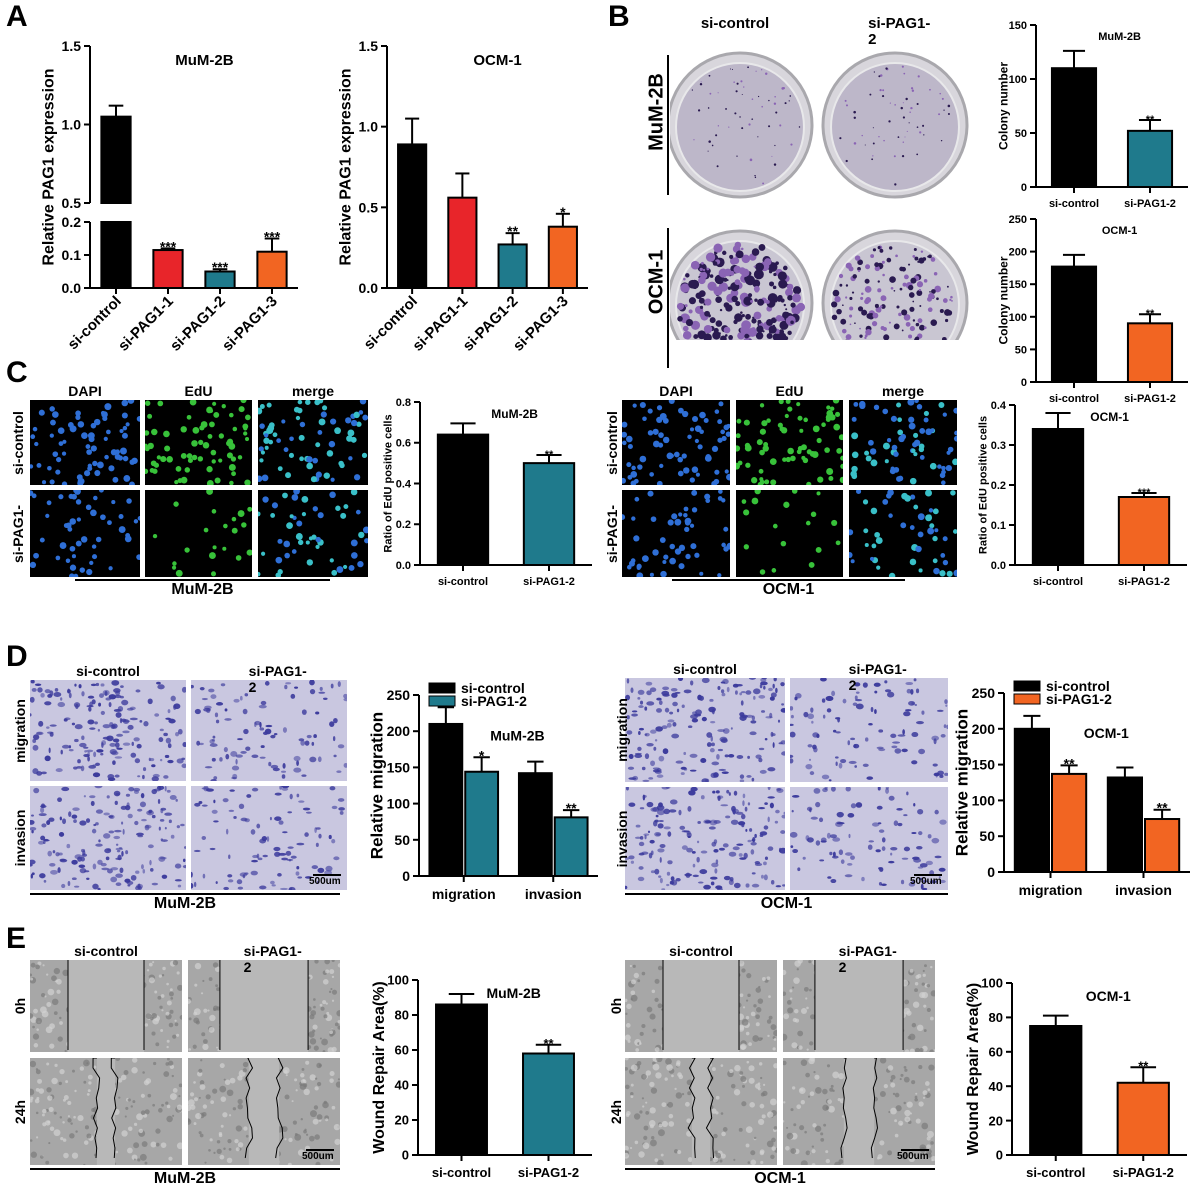  Describe the element at coordinates (1078, 686) in the screenshot. I see `legend-label: si-control` at that location.